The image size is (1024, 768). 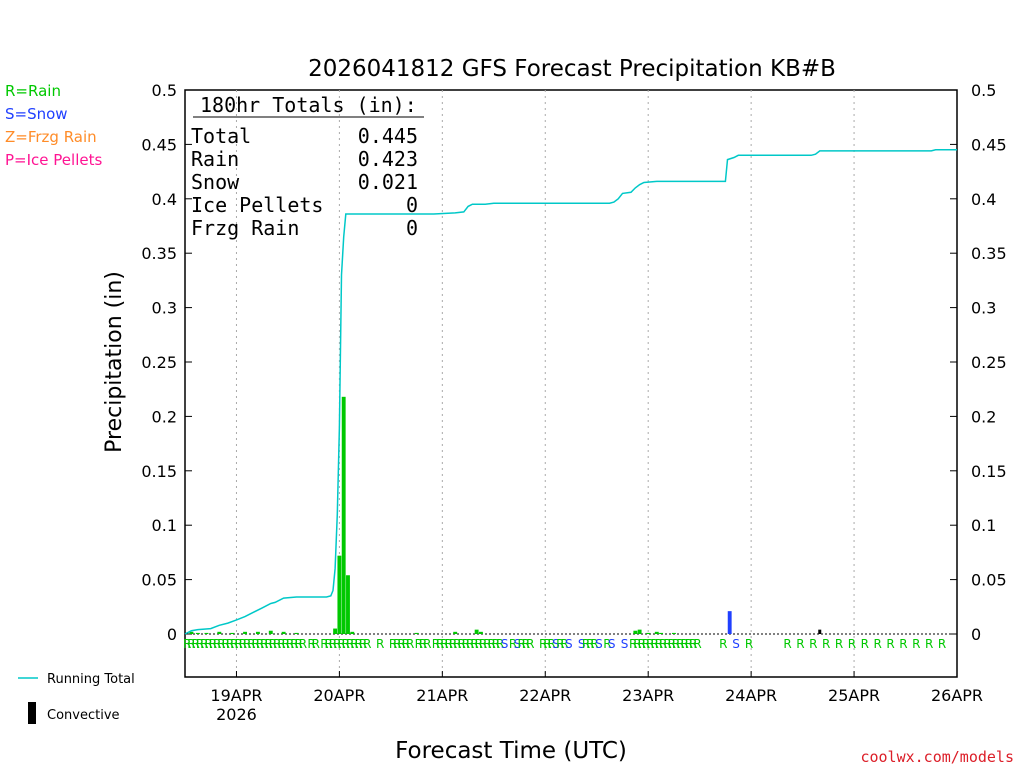 What do you see at coordinates (159, 253) in the screenshot?
I see `y-tick-label: 0.35` at bounding box center [159, 253].